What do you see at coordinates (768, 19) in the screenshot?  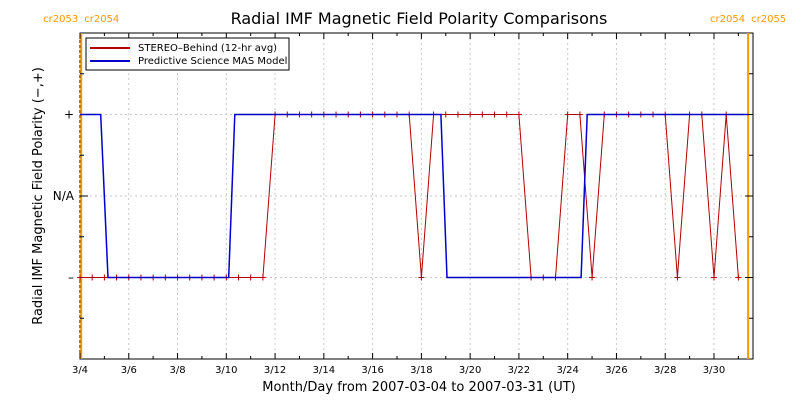 I see `carrington-label-right: cr2055` at bounding box center [768, 19].